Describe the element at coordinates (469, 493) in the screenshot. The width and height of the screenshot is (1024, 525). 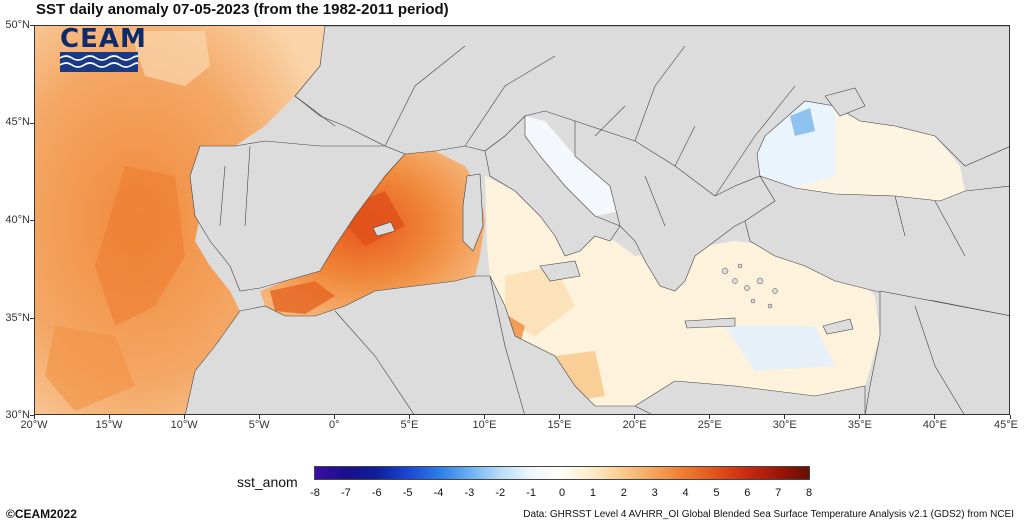
I see `colorbar-tick-label: -3` at that location.